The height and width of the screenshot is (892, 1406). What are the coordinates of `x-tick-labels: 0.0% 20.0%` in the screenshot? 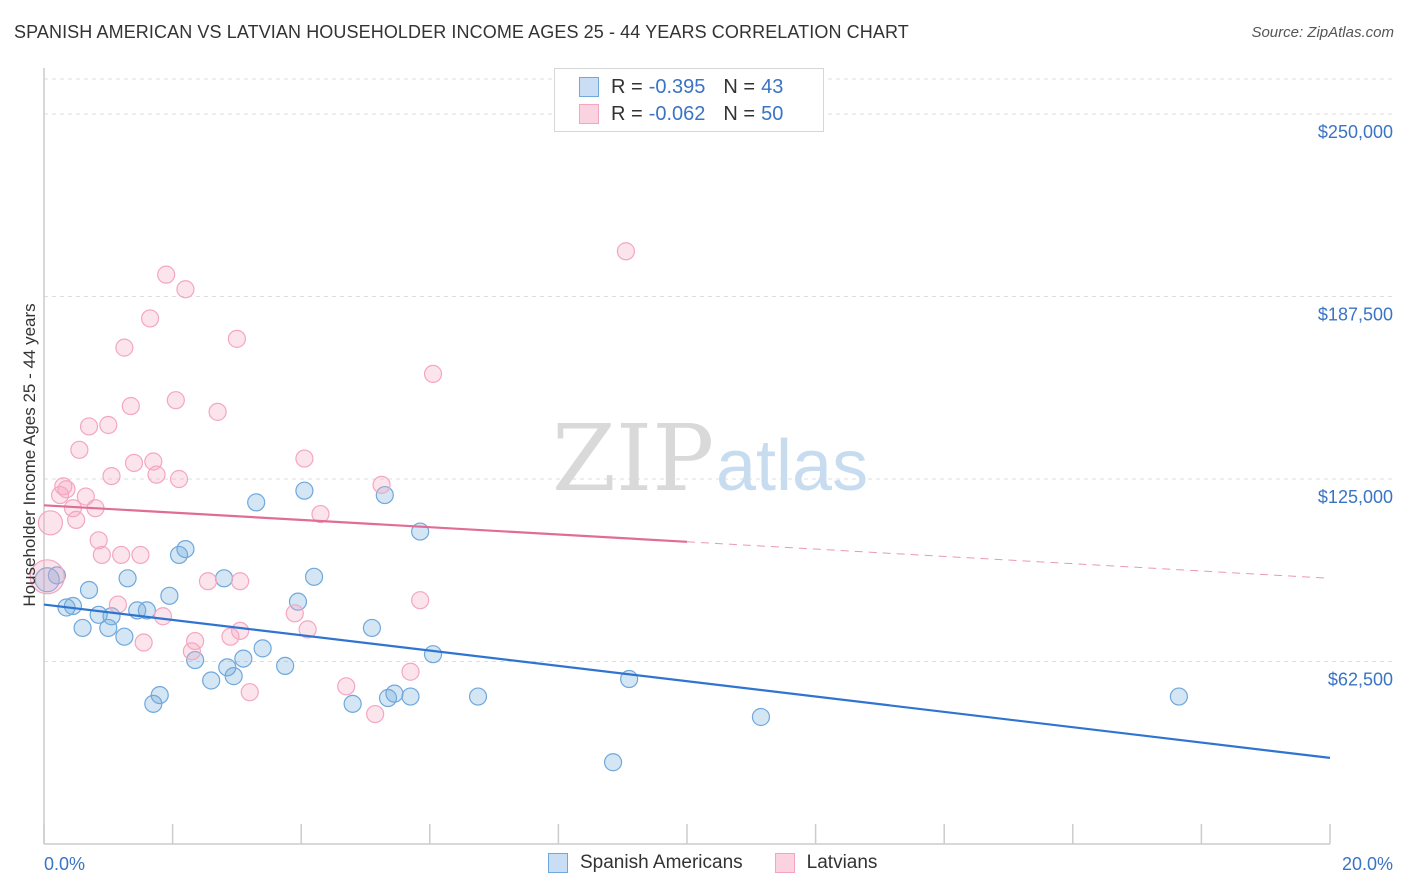 It's located at (718, 864).